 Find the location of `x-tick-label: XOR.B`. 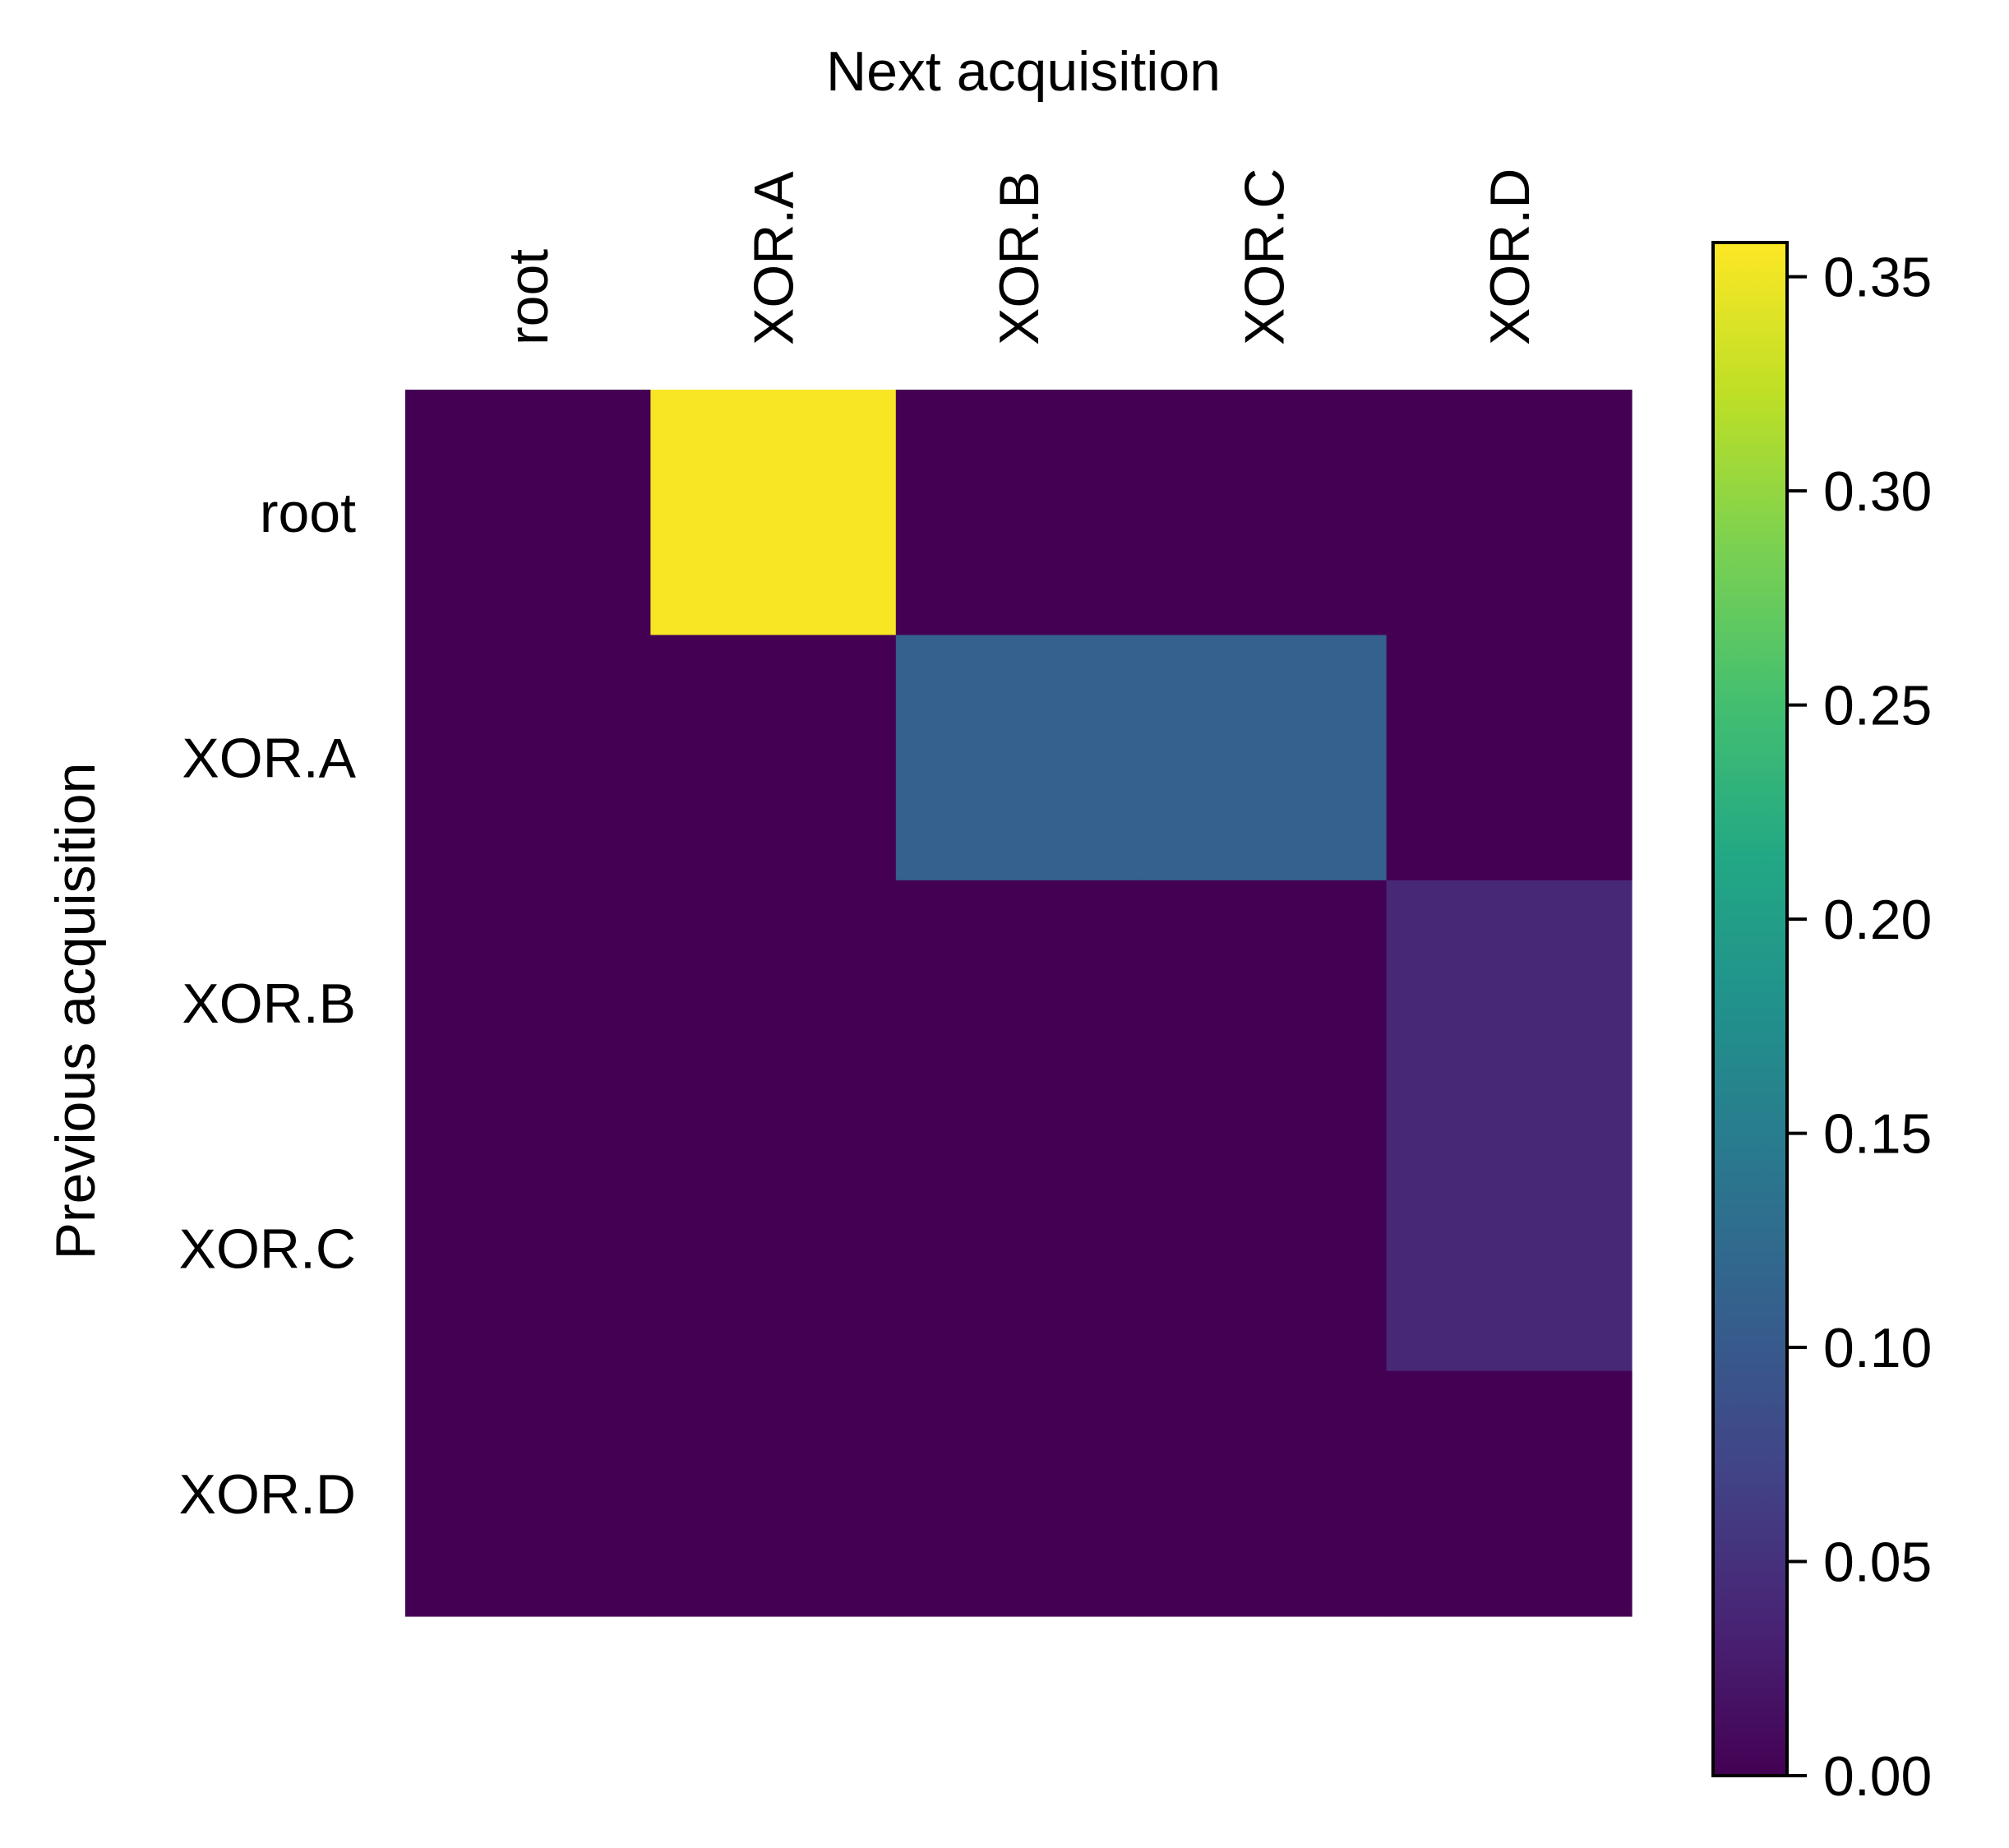

x-tick-label: XOR.B is located at coordinates (1019, 258).